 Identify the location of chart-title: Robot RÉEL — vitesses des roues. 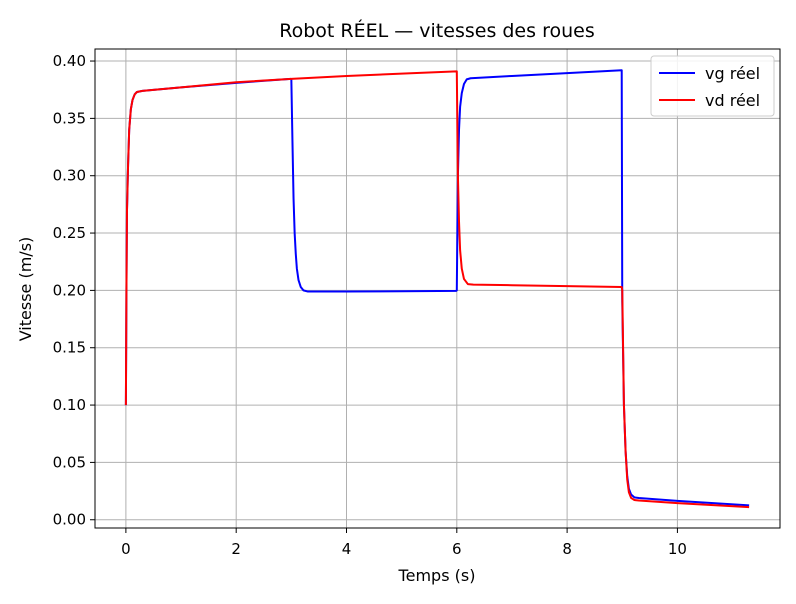
(436, 30).